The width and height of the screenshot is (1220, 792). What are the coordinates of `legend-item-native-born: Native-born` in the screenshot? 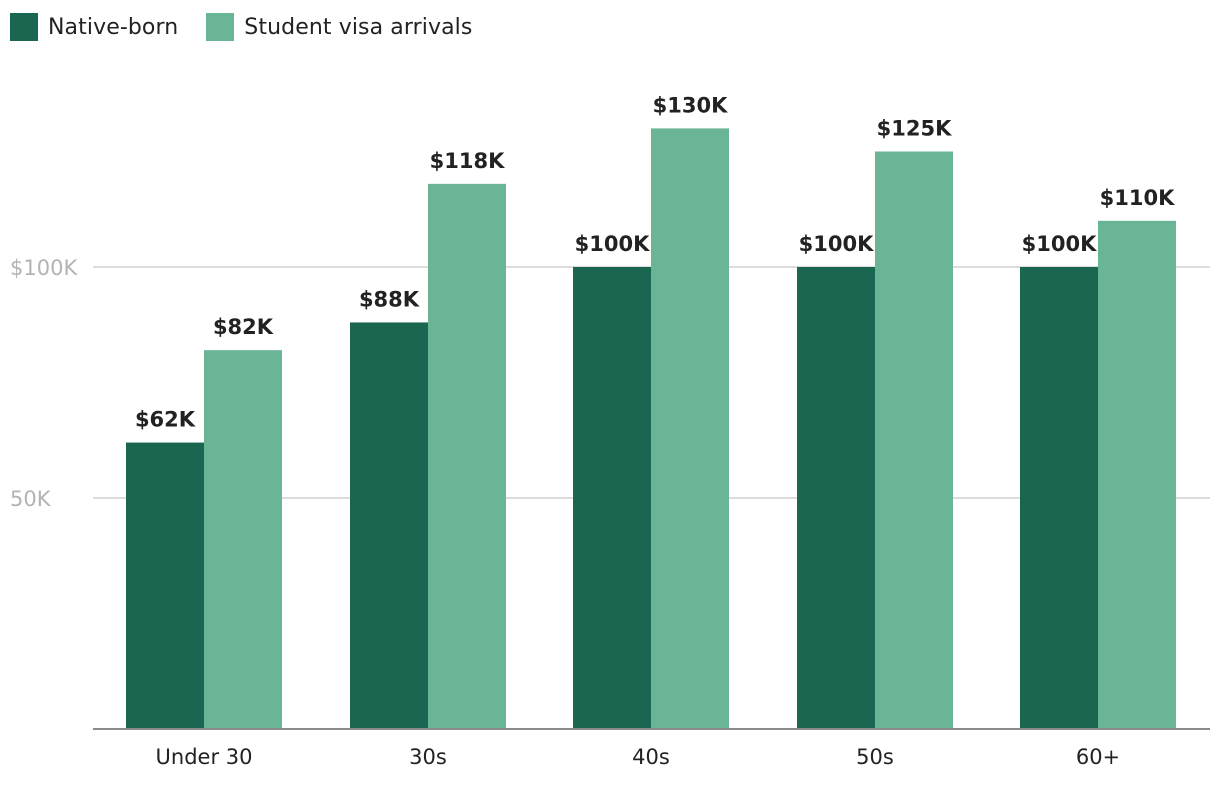 It's located at (94, 27).